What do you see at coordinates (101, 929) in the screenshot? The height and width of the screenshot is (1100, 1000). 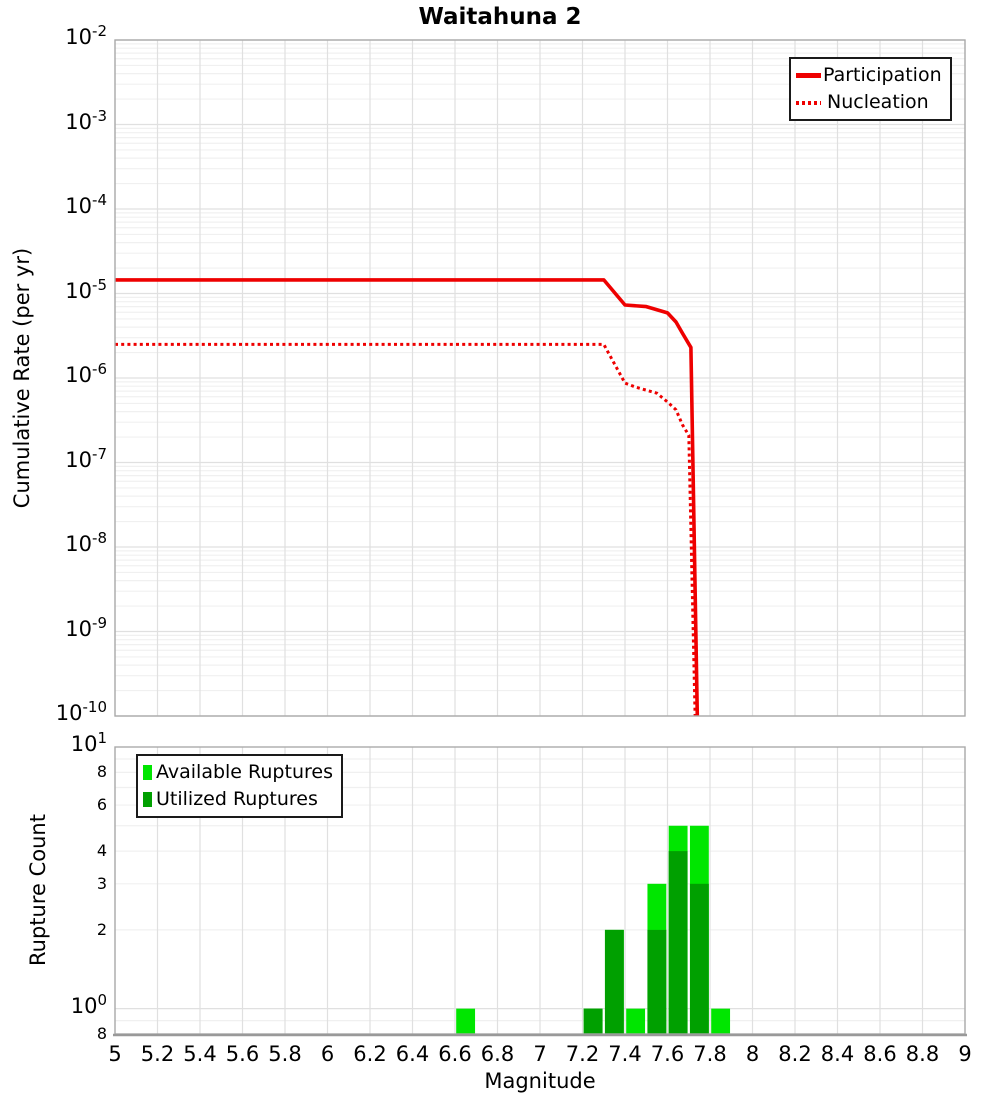 I see `bottom-y-tick-label: 2` at bounding box center [101, 929].